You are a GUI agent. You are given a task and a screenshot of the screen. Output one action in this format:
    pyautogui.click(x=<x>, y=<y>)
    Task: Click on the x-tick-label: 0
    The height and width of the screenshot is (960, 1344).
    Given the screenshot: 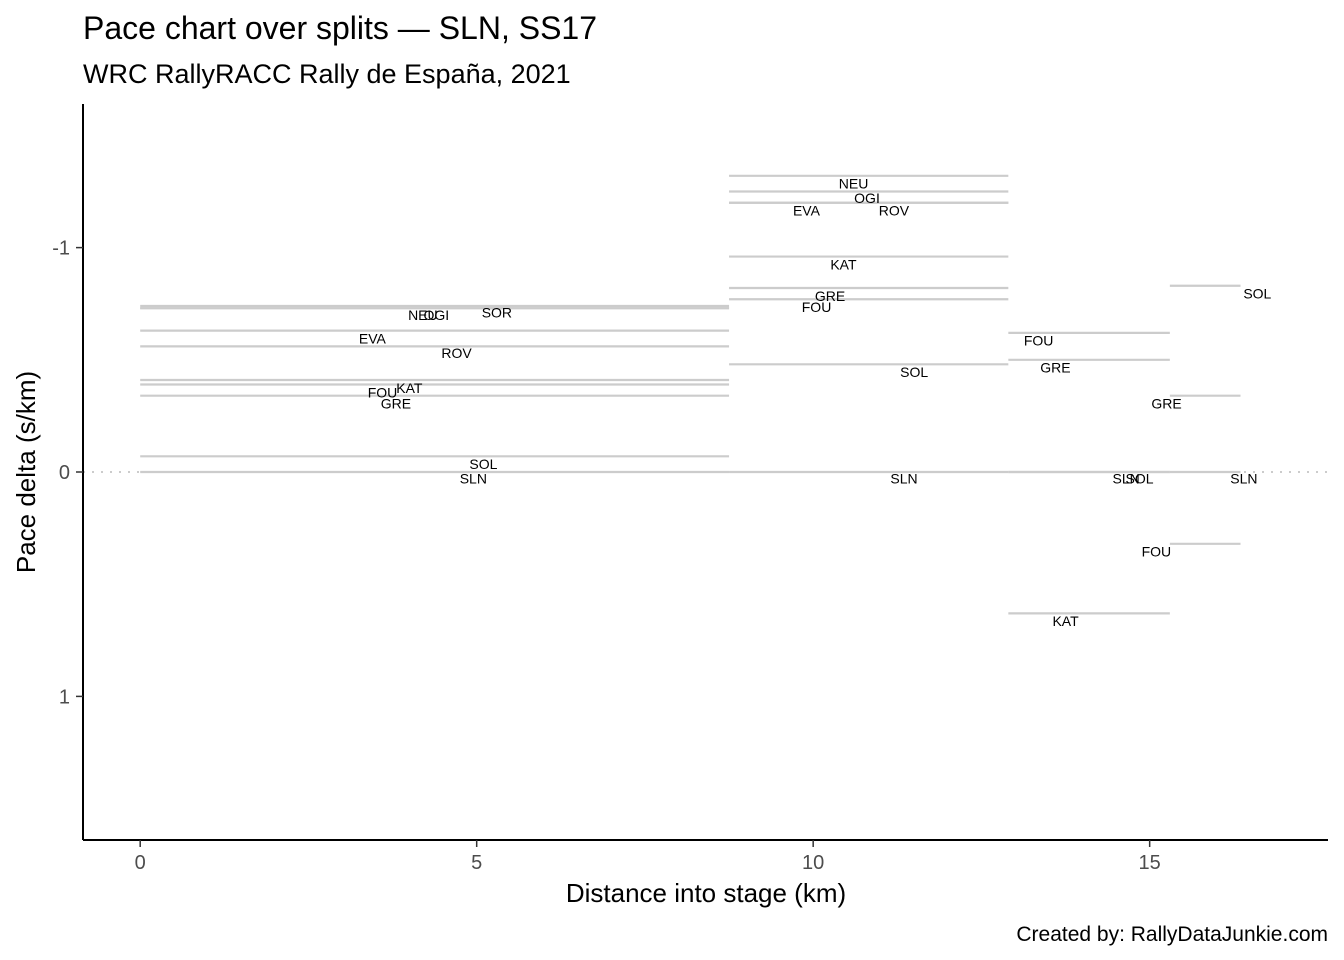 What is the action you would take?
    pyautogui.click(x=140, y=863)
    